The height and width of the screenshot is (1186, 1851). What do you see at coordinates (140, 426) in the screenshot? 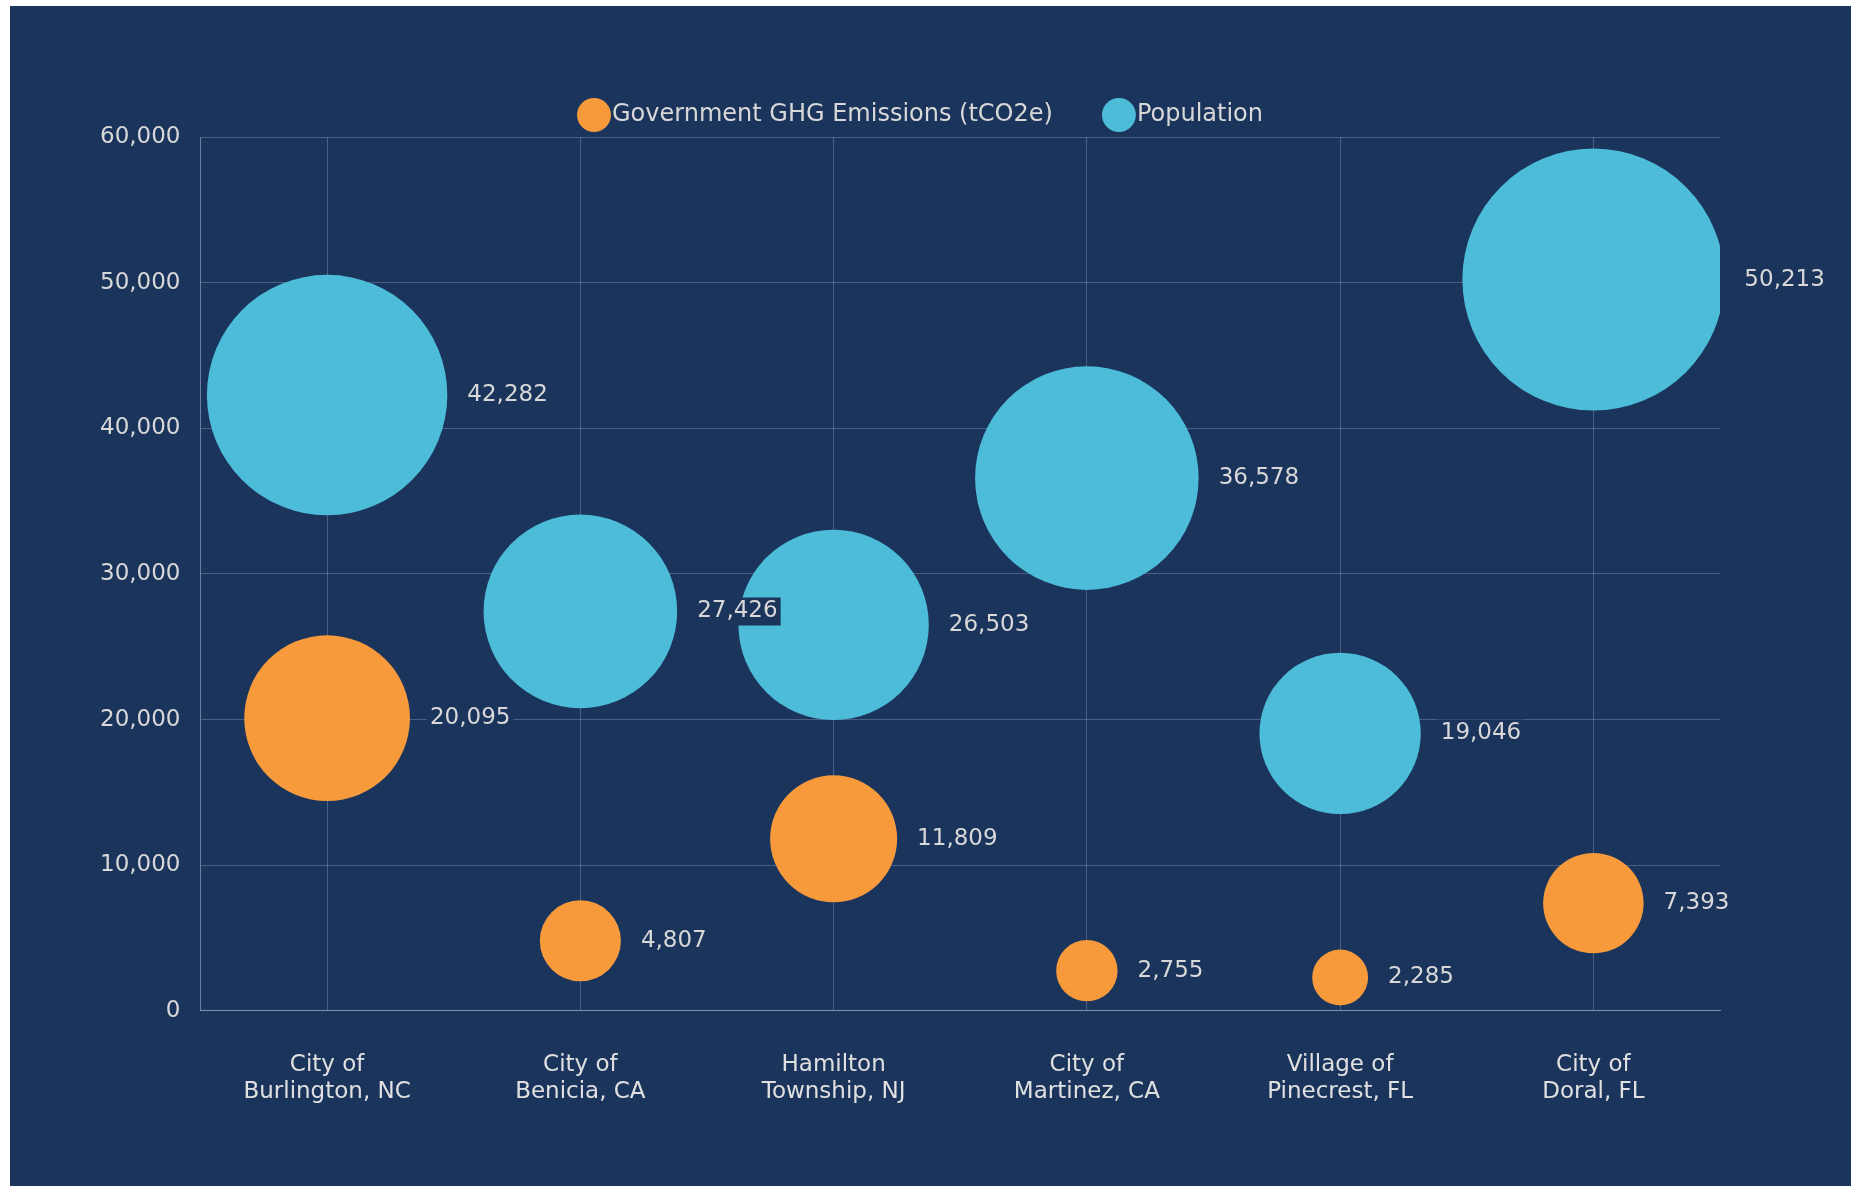
I see `y-tick-label: 40,000` at bounding box center [140, 426].